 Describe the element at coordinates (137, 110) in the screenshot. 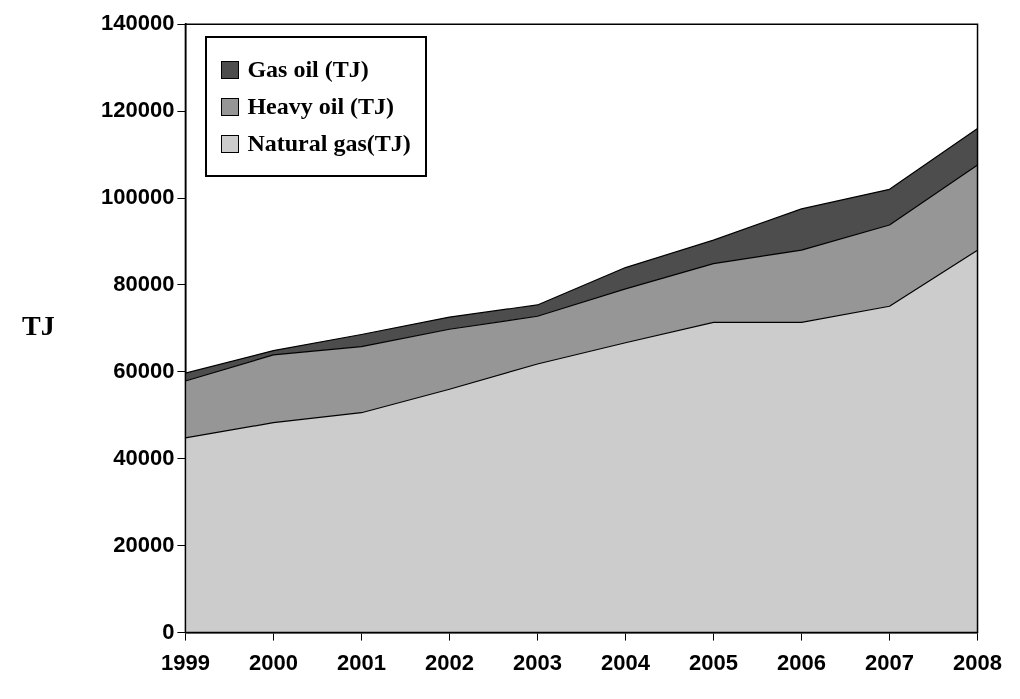

I see `y-tick-label: 120000` at that location.